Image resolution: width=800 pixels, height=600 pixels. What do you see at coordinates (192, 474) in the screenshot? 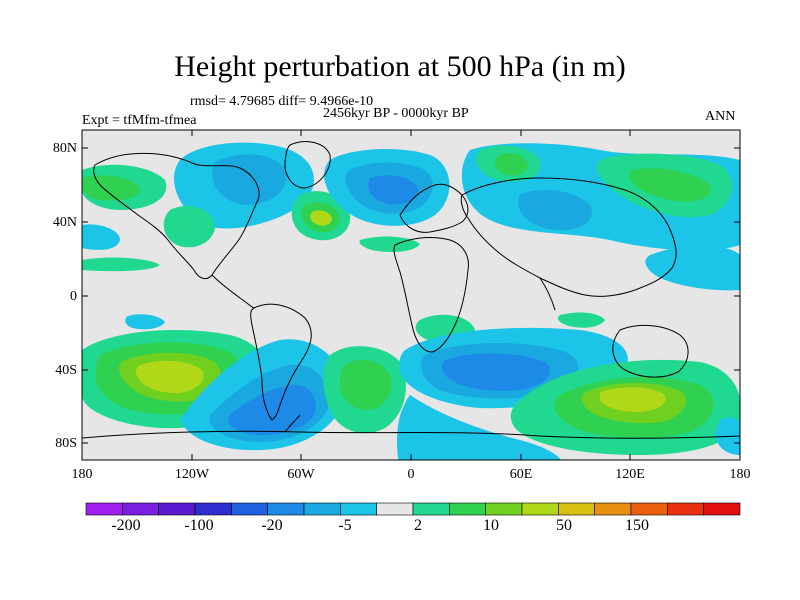
I see `lon-label-120w: 120W` at bounding box center [192, 474].